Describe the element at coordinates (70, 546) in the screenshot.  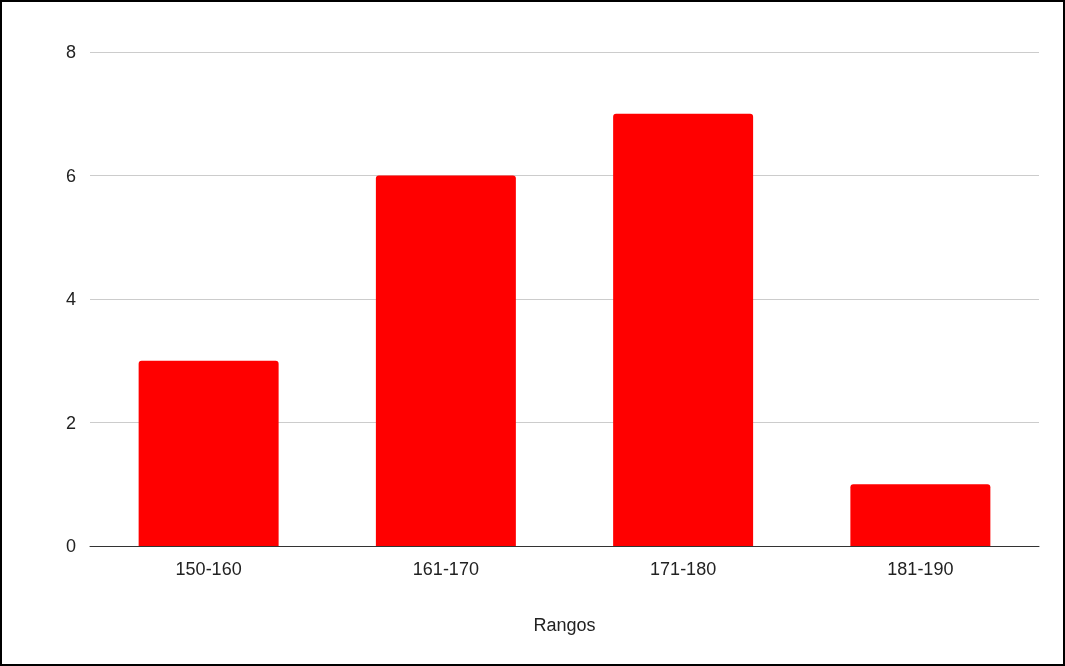
I see `y-tick-label: 0` at that location.